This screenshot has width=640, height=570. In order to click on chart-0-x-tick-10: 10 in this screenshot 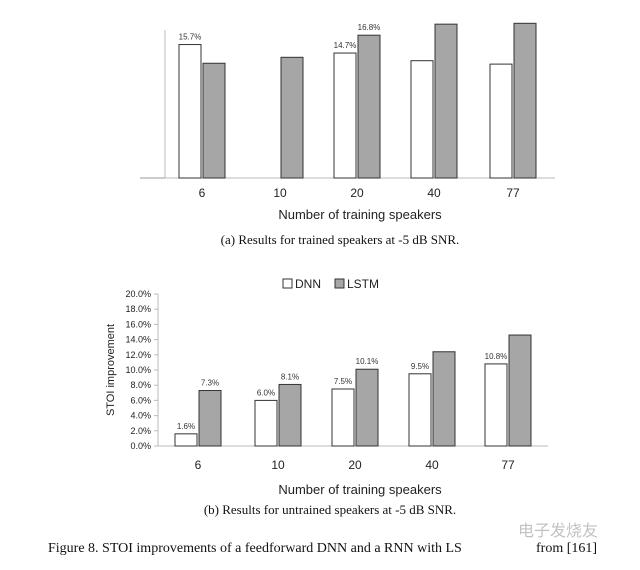, I will do `click(280, 193)`.